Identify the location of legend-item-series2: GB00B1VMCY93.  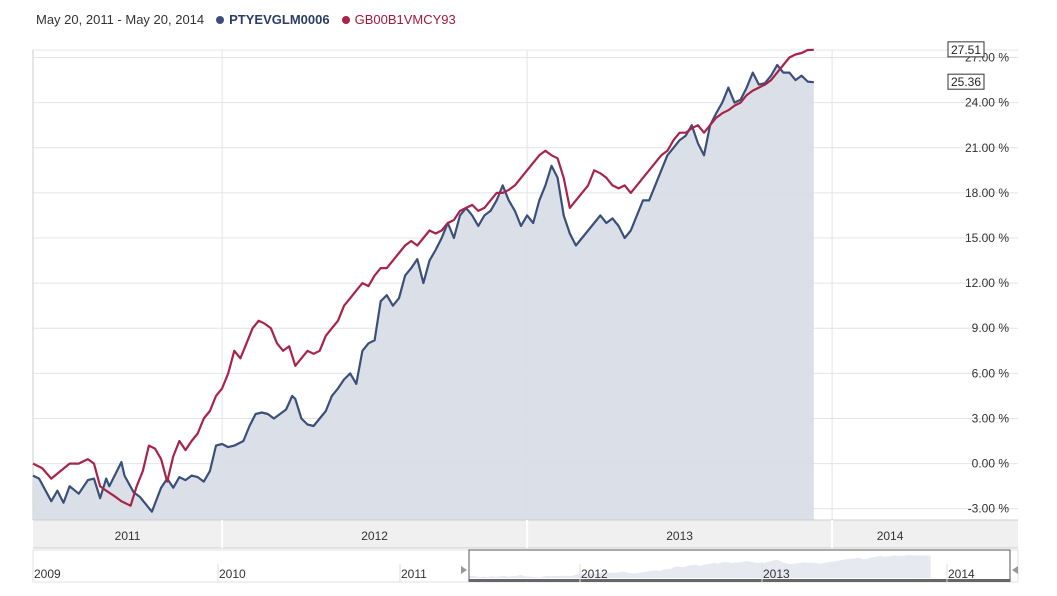
(398, 19).